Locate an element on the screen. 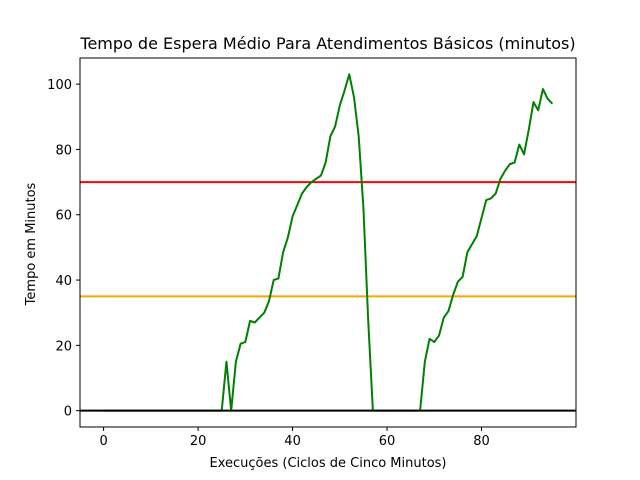 This screenshot has width=640, height=480. y-tick-label: 80 is located at coordinates (63, 150).